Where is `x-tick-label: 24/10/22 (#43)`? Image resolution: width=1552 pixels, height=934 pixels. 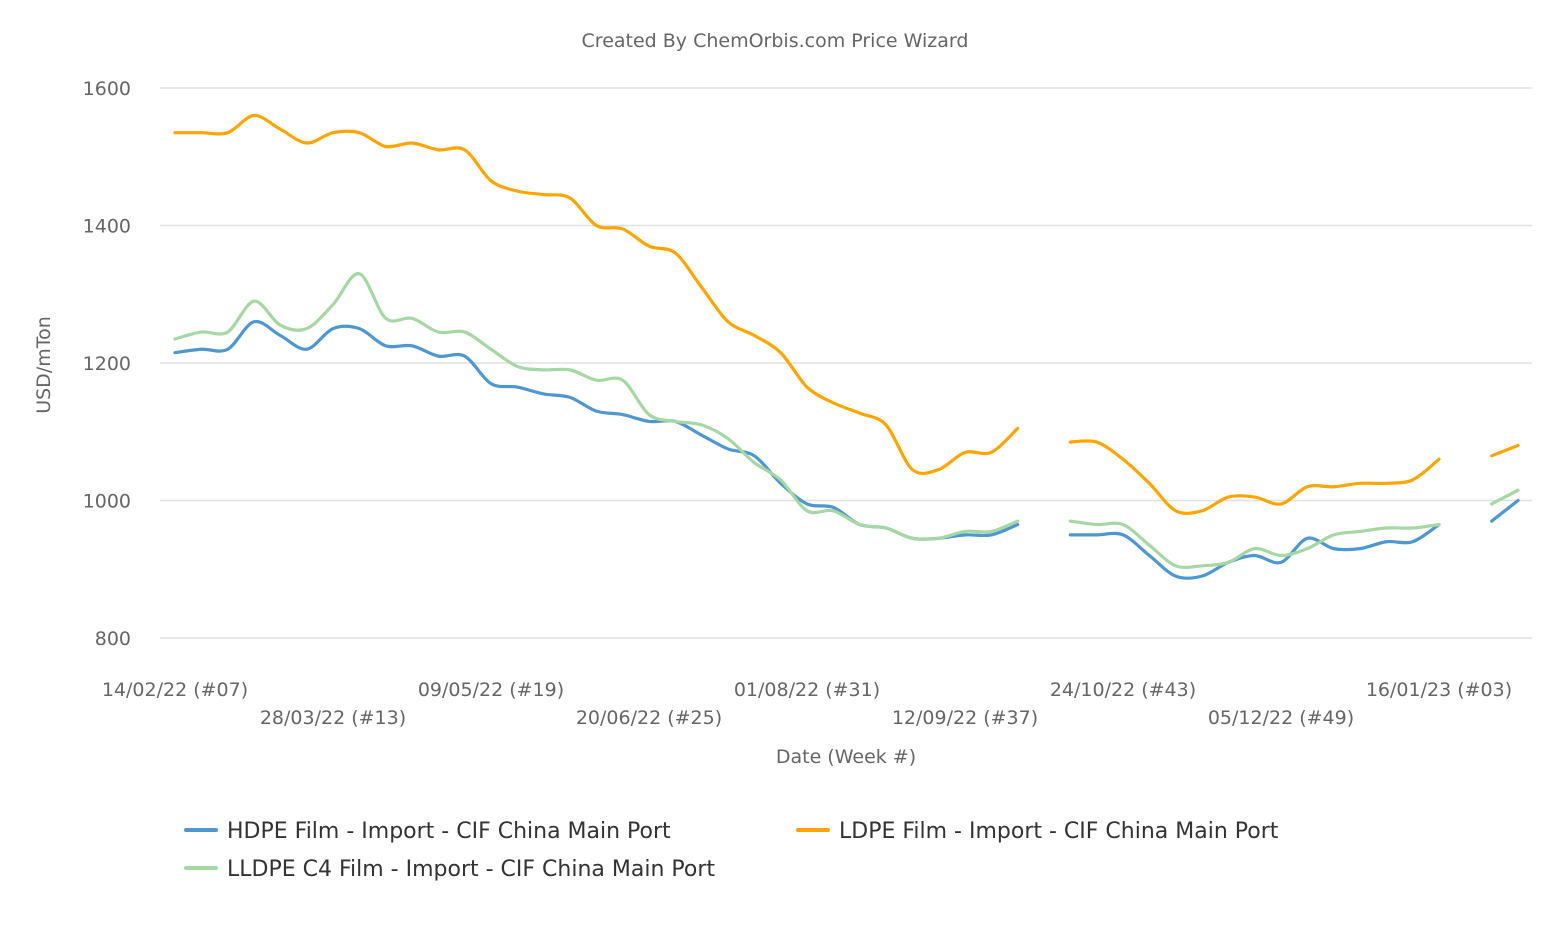 x-tick-label: 24/10/22 (#43) is located at coordinates (1123, 690).